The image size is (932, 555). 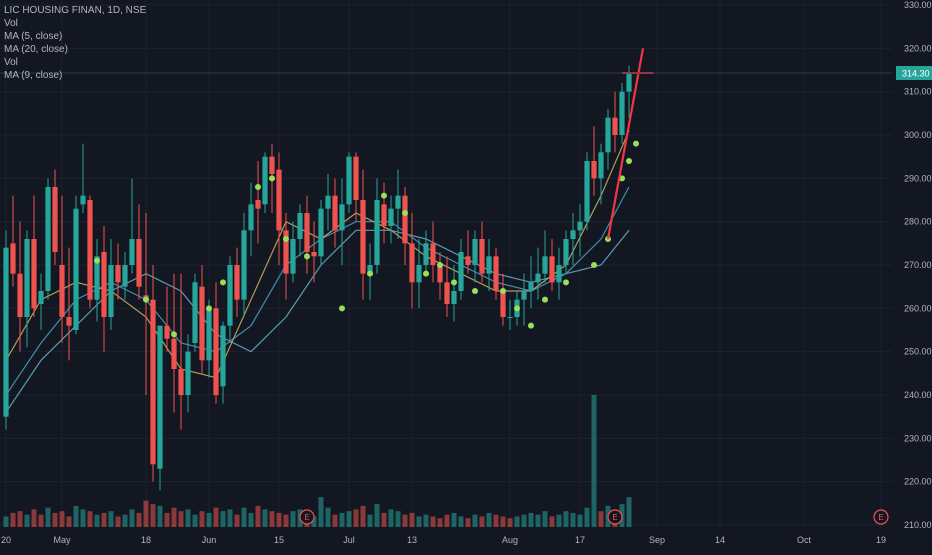 I want to click on legend-ma20: MA (20, close), so click(x=36, y=49).